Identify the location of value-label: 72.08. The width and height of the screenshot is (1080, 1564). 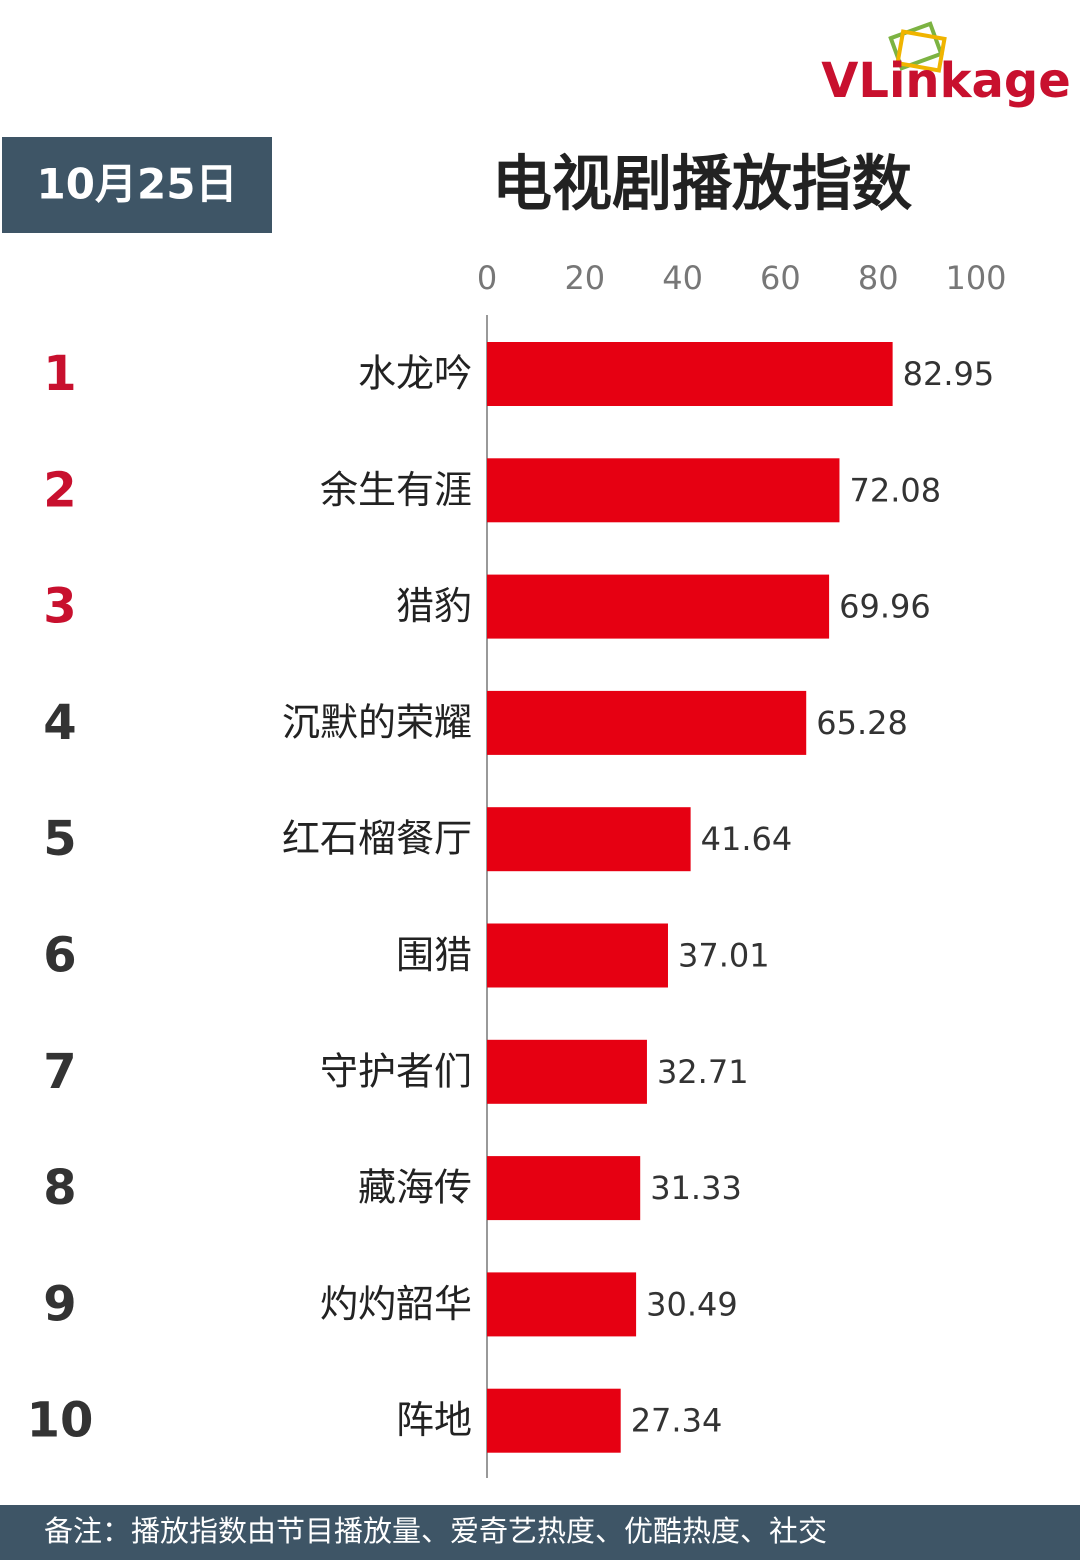
(895, 490).